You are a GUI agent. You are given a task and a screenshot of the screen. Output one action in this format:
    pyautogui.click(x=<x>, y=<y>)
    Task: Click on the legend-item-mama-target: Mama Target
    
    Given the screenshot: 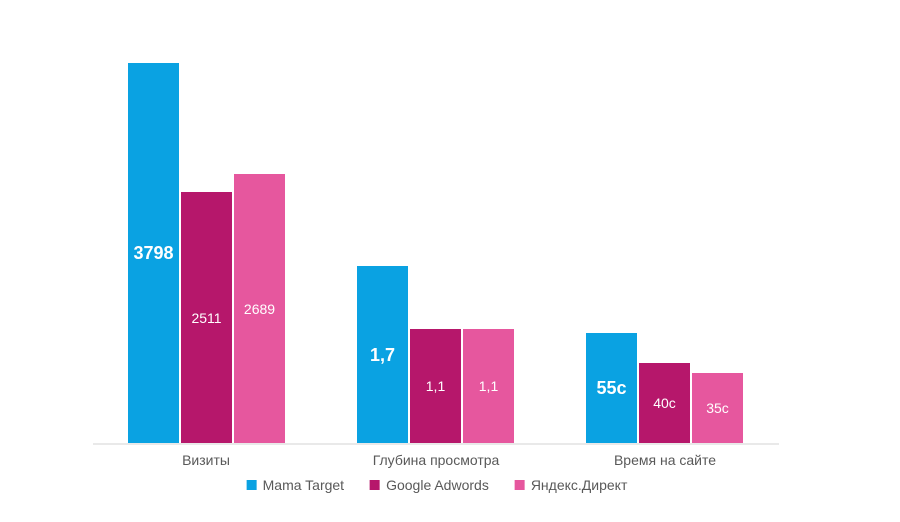 What is the action you would take?
    pyautogui.click(x=295, y=485)
    